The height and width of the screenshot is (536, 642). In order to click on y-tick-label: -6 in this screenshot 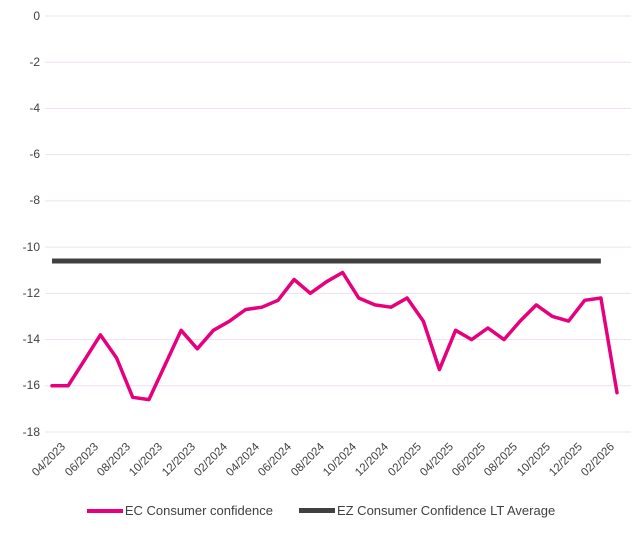, I will do `click(34, 154)`.